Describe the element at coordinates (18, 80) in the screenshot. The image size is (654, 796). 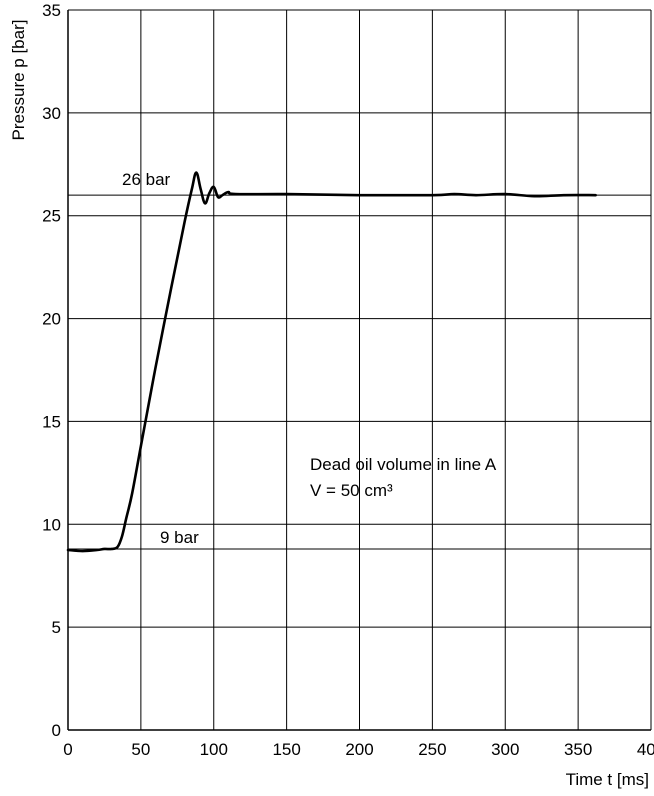
I see `y-axis-title: Pressure p [bar]` at that location.